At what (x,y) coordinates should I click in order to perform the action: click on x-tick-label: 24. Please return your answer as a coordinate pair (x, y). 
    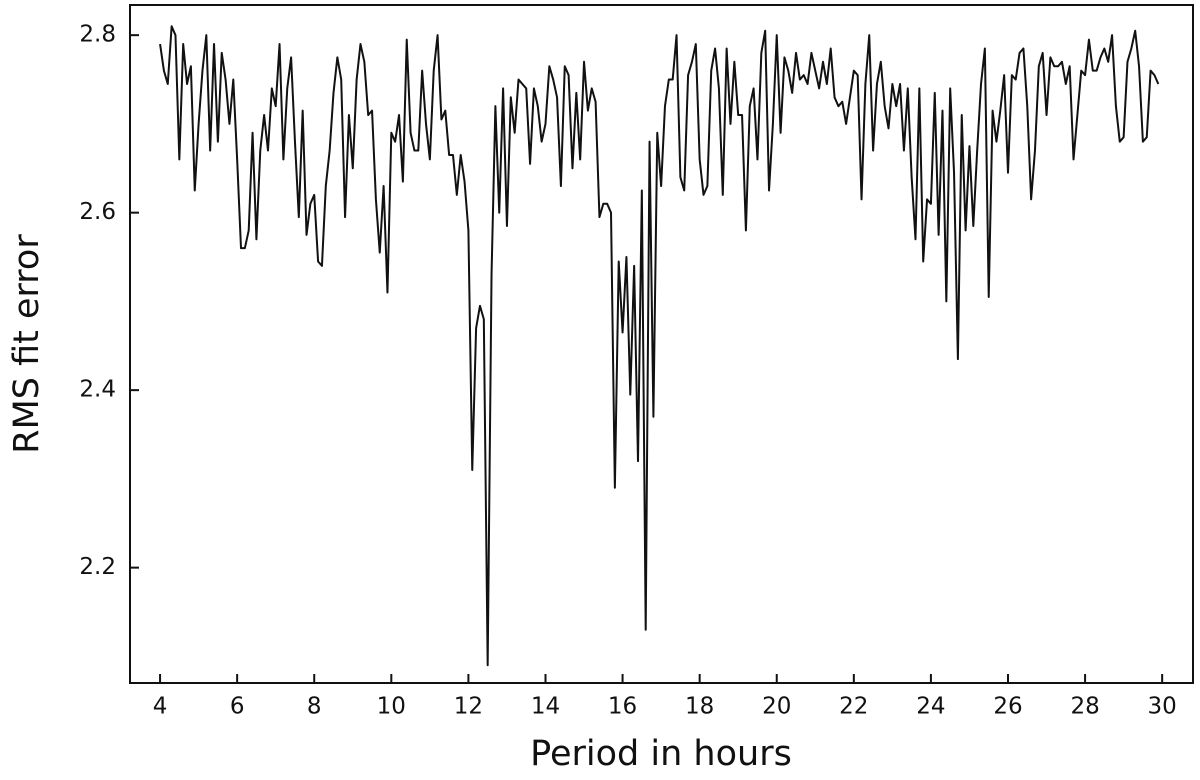
    Looking at the image, I should click on (930, 707).